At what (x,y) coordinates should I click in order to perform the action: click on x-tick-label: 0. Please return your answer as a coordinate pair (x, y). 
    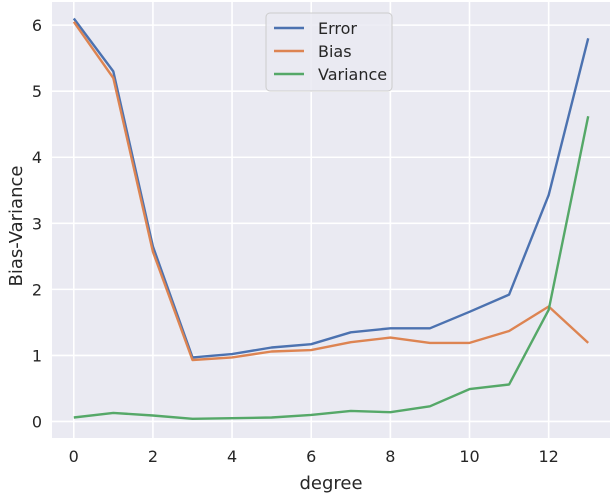
    Looking at the image, I should click on (74, 456).